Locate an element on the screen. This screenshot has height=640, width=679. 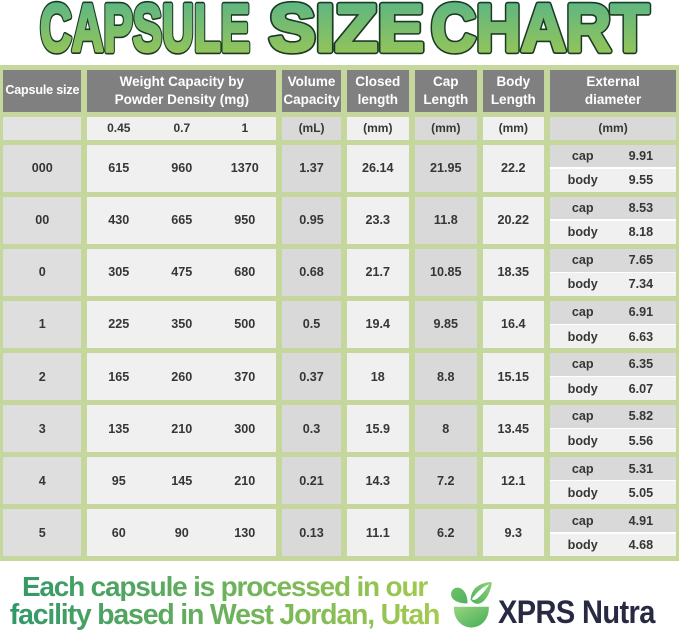
svg-text: CAPSULE is located at coordinates (145, 29).